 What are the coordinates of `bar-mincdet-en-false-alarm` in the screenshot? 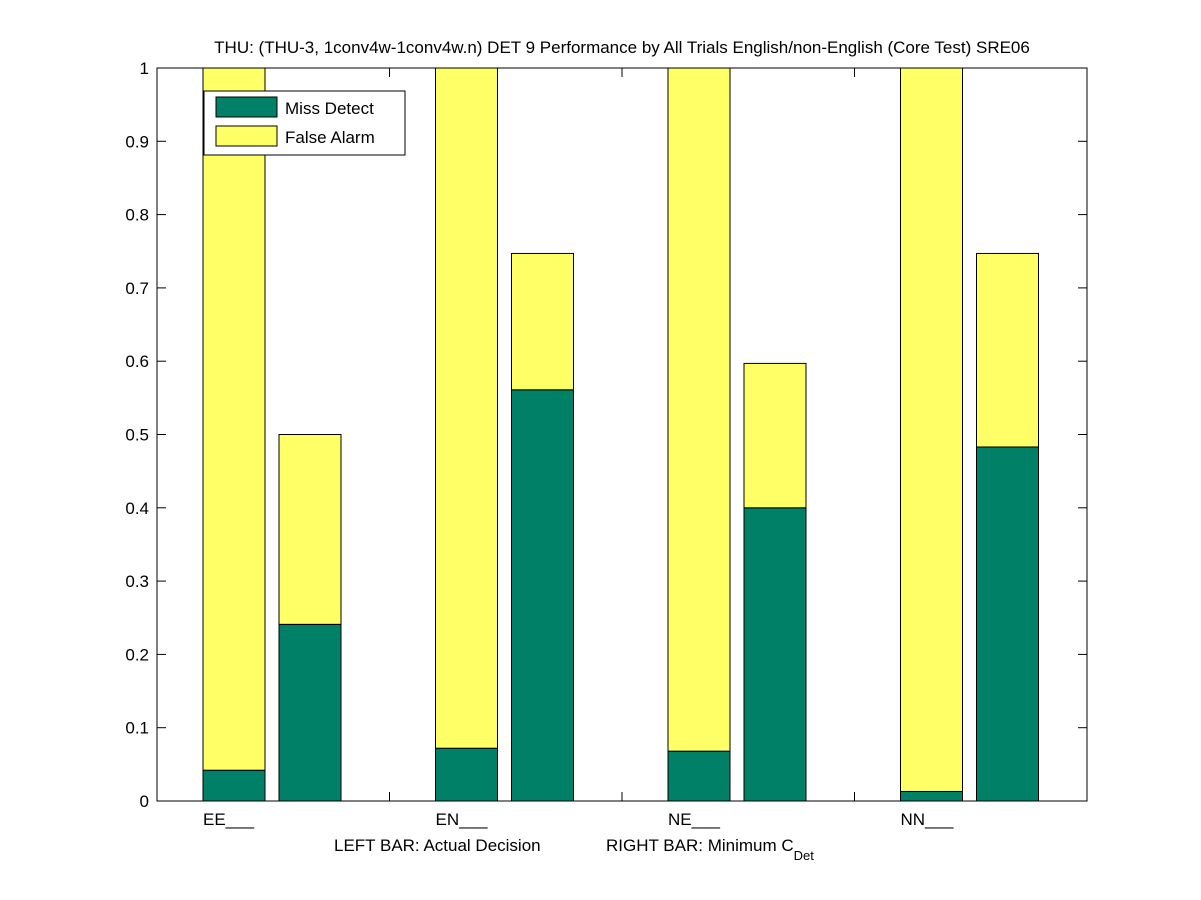 It's located at (542, 321).